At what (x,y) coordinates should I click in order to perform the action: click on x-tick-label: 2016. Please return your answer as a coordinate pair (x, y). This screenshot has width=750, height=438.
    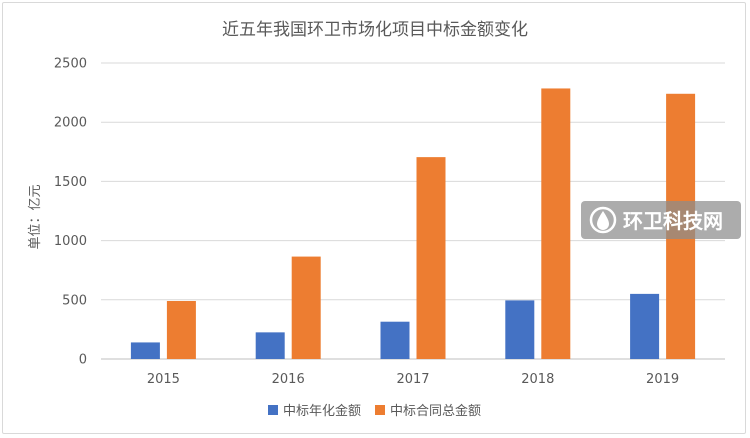
    Looking at the image, I should click on (288, 379).